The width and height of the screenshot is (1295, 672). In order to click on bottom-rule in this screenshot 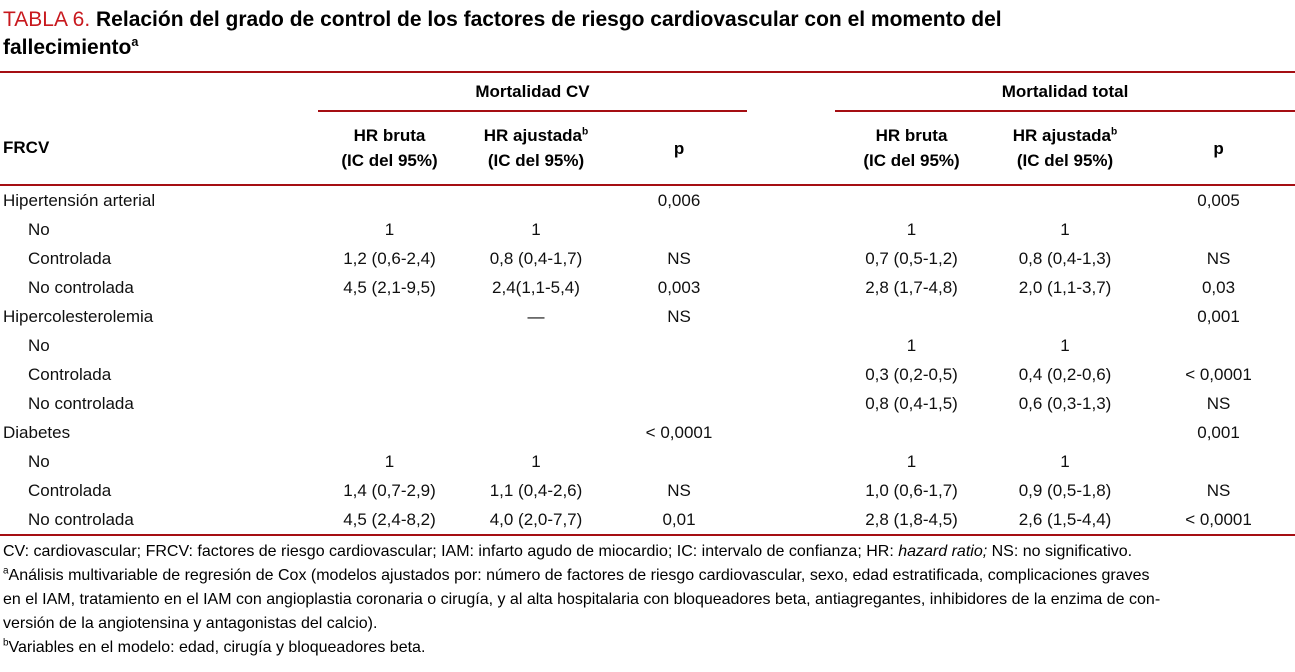, I will do `click(647, 535)`.